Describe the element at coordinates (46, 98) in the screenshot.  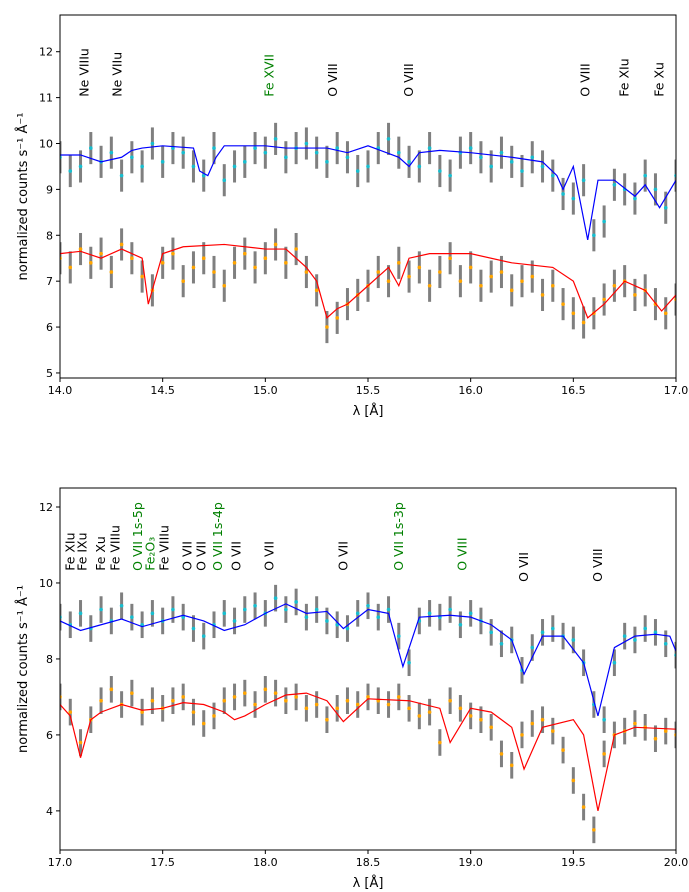
I see `y-tick-label: 11` at that location.